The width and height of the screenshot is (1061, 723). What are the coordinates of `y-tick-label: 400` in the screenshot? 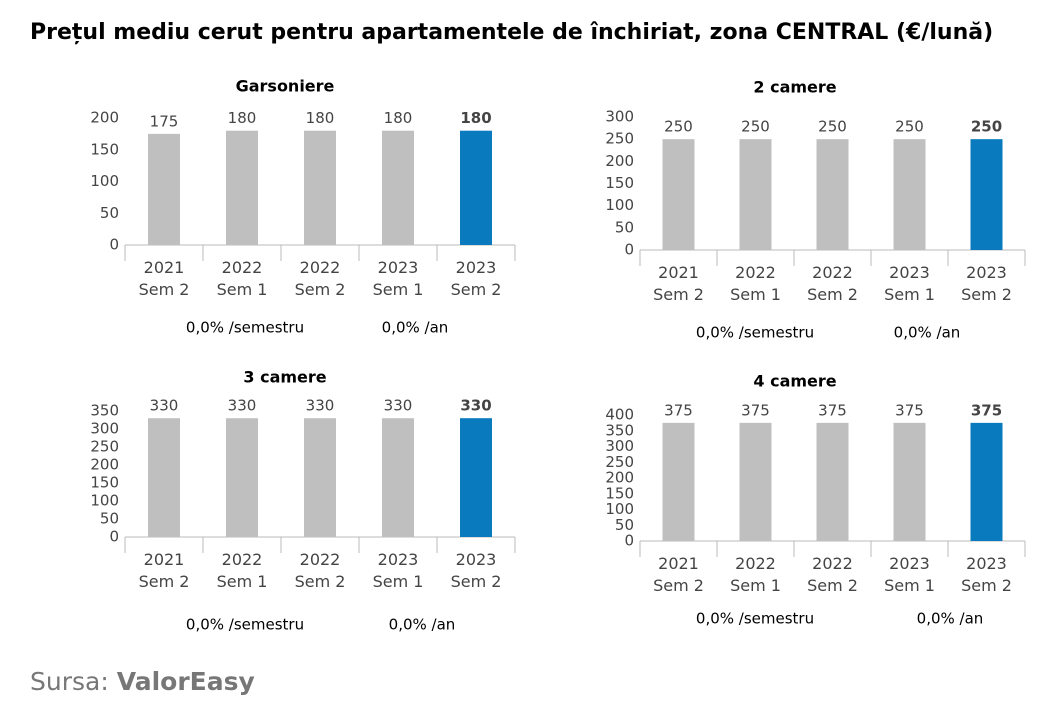 It's located at (619, 415).